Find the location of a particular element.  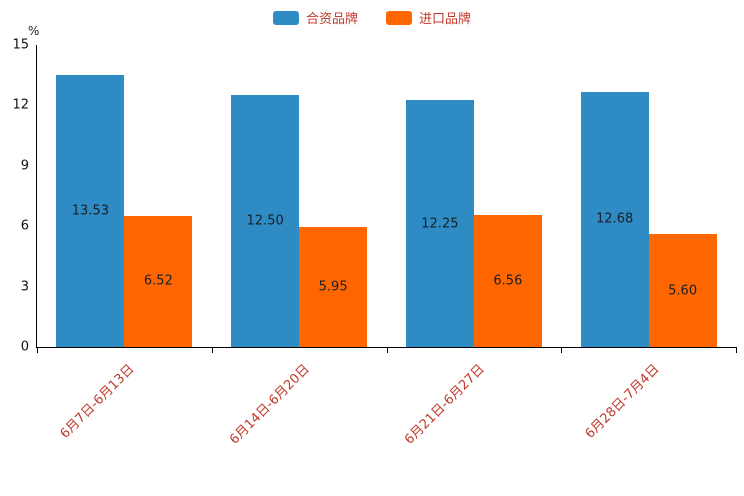

x-axis-label: 6月7日-6月13日 is located at coordinates (97, 401).